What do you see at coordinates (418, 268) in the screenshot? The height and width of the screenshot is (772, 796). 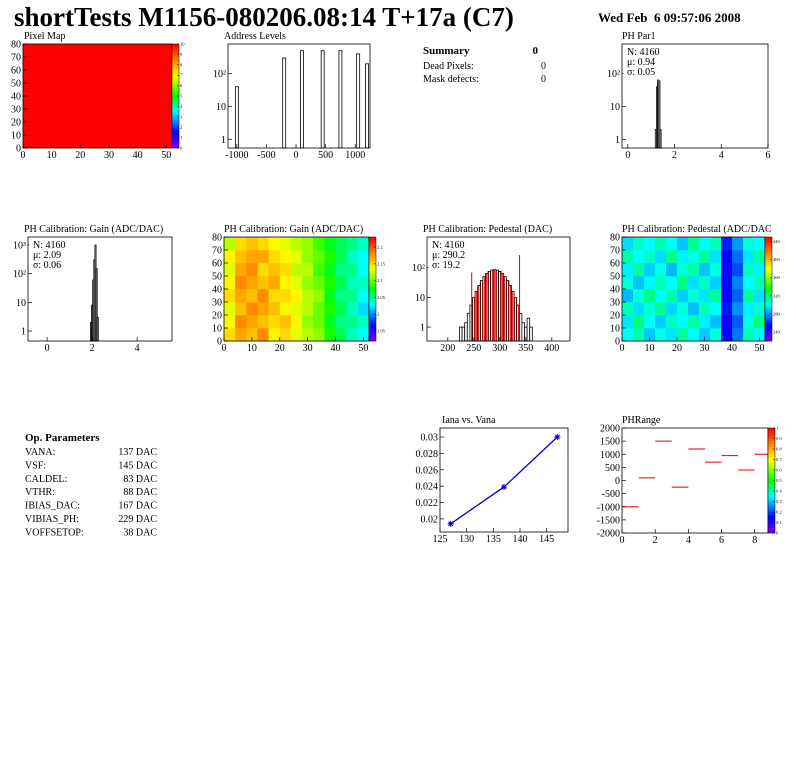 I see `y-tick-label: 10²` at bounding box center [418, 268].